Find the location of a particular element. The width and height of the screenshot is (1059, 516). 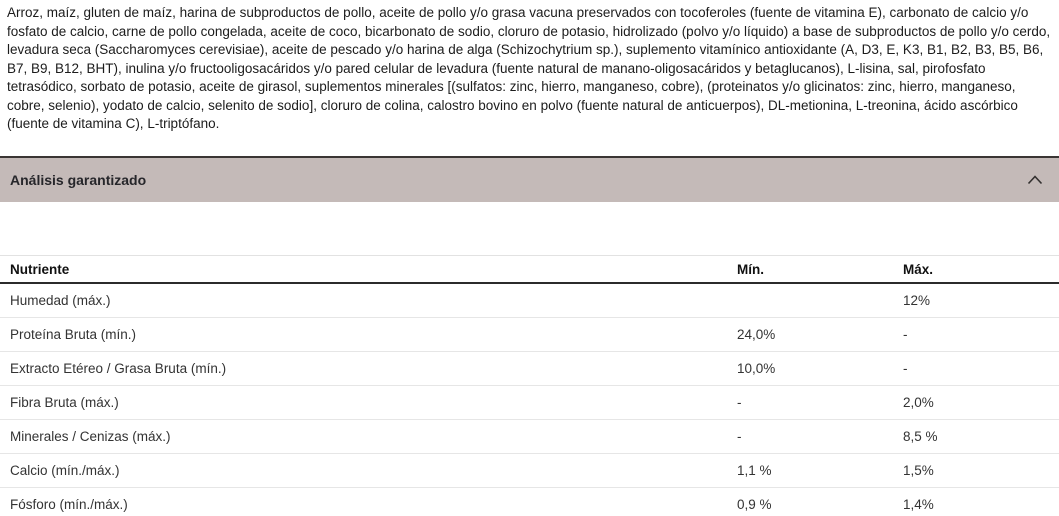

nutrient-max: 2,0% is located at coordinates (976, 402).